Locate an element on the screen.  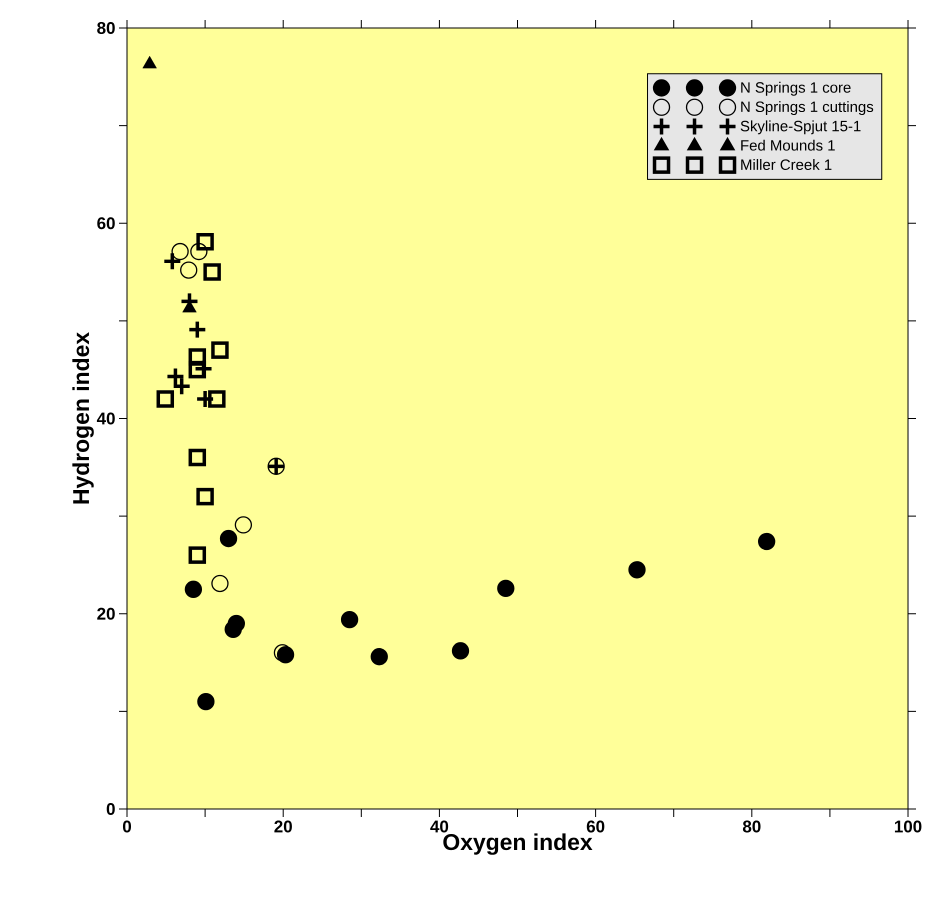
legend-label: Fed Mounds 1 is located at coordinates (788, 145).